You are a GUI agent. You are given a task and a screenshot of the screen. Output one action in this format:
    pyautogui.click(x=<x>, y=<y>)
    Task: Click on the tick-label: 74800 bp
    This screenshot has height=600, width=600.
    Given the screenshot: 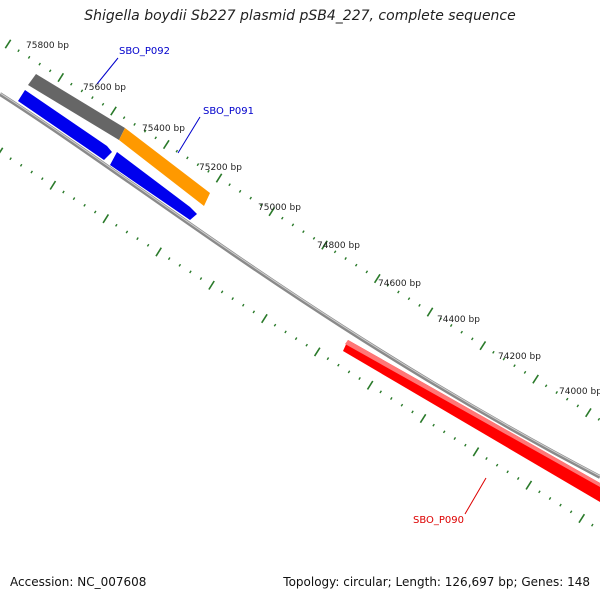 What is the action you would take?
    pyautogui.click(x=338, y=246)
    